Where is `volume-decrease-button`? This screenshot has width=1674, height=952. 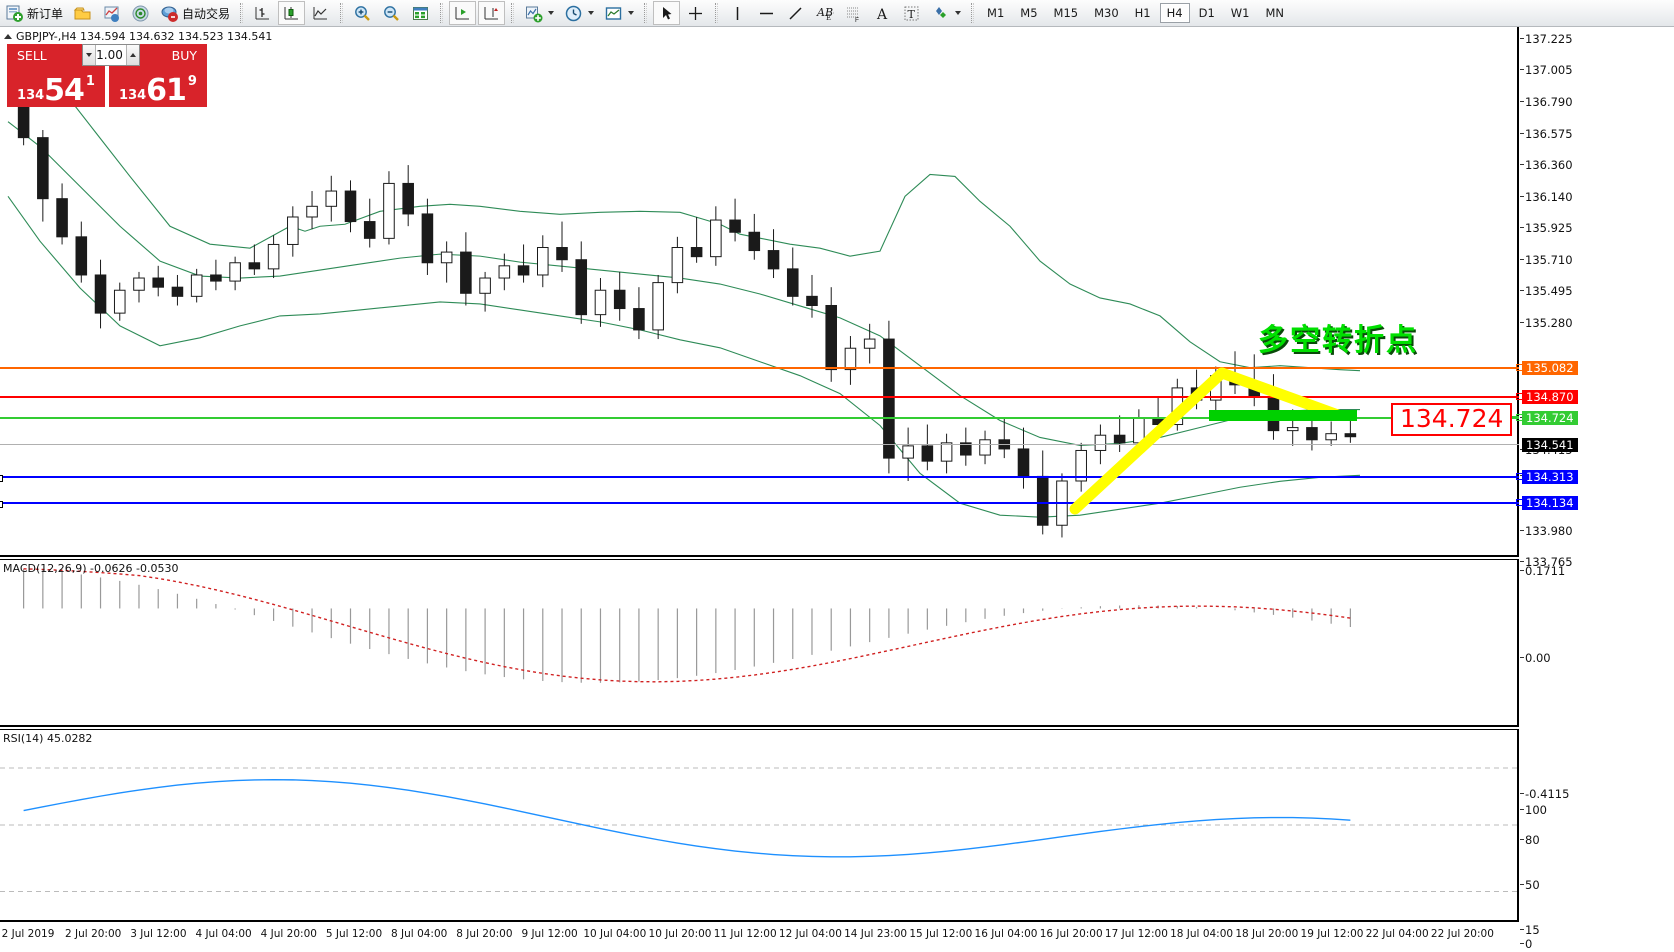
volume-decrease-button is located at coordinates (90, 55).